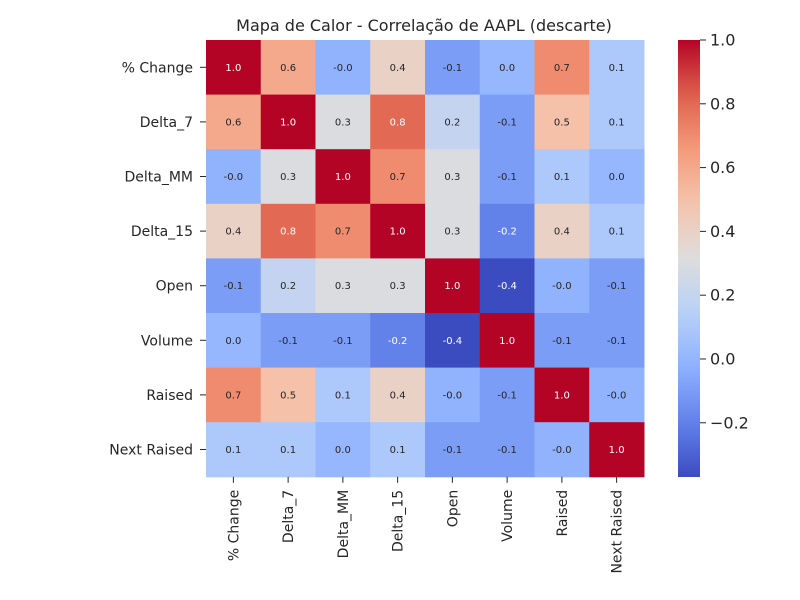 This screenshot has height=600, width=800. I want to click on column-tick-label: Delta_15, so click(399, 521).